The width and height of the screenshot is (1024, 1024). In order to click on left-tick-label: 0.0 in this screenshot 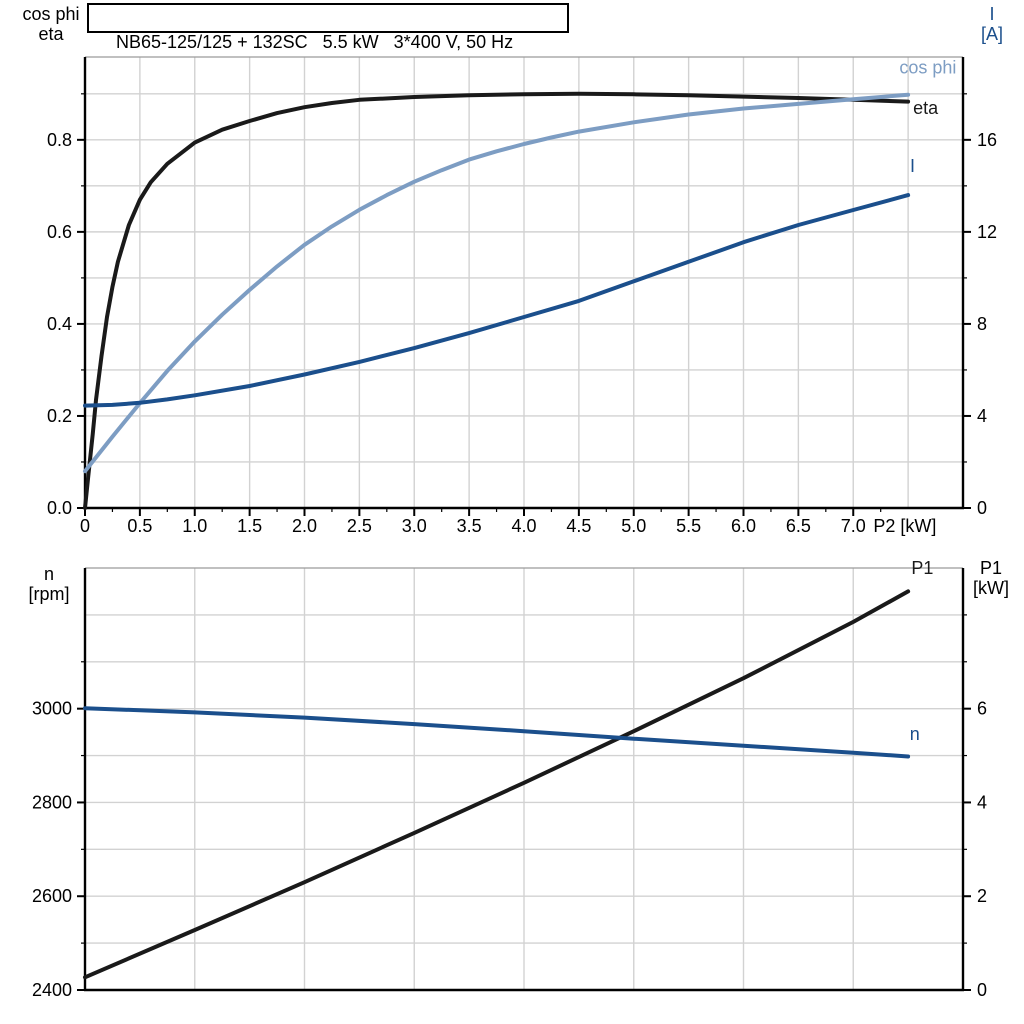, I will do `click(59, 508)`.